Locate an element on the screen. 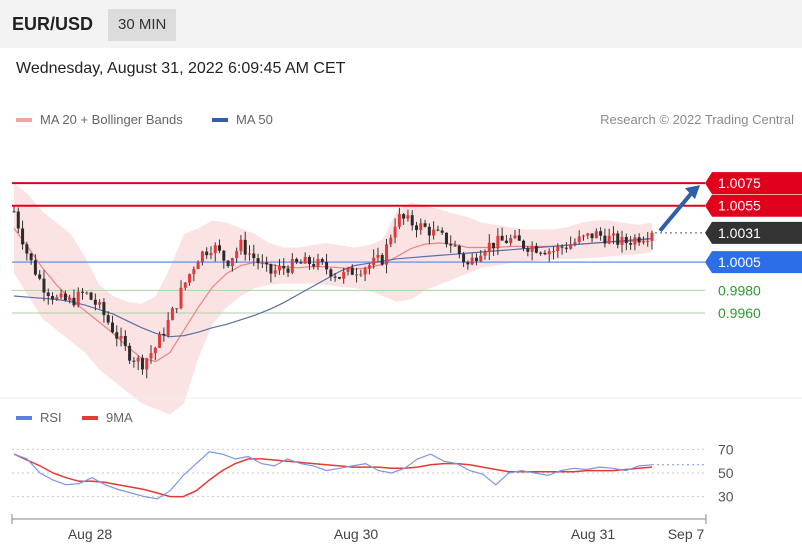 The height and width of the screenshot is (548, 802). support-label: 0.9960 is located at coordinates (739, 313).